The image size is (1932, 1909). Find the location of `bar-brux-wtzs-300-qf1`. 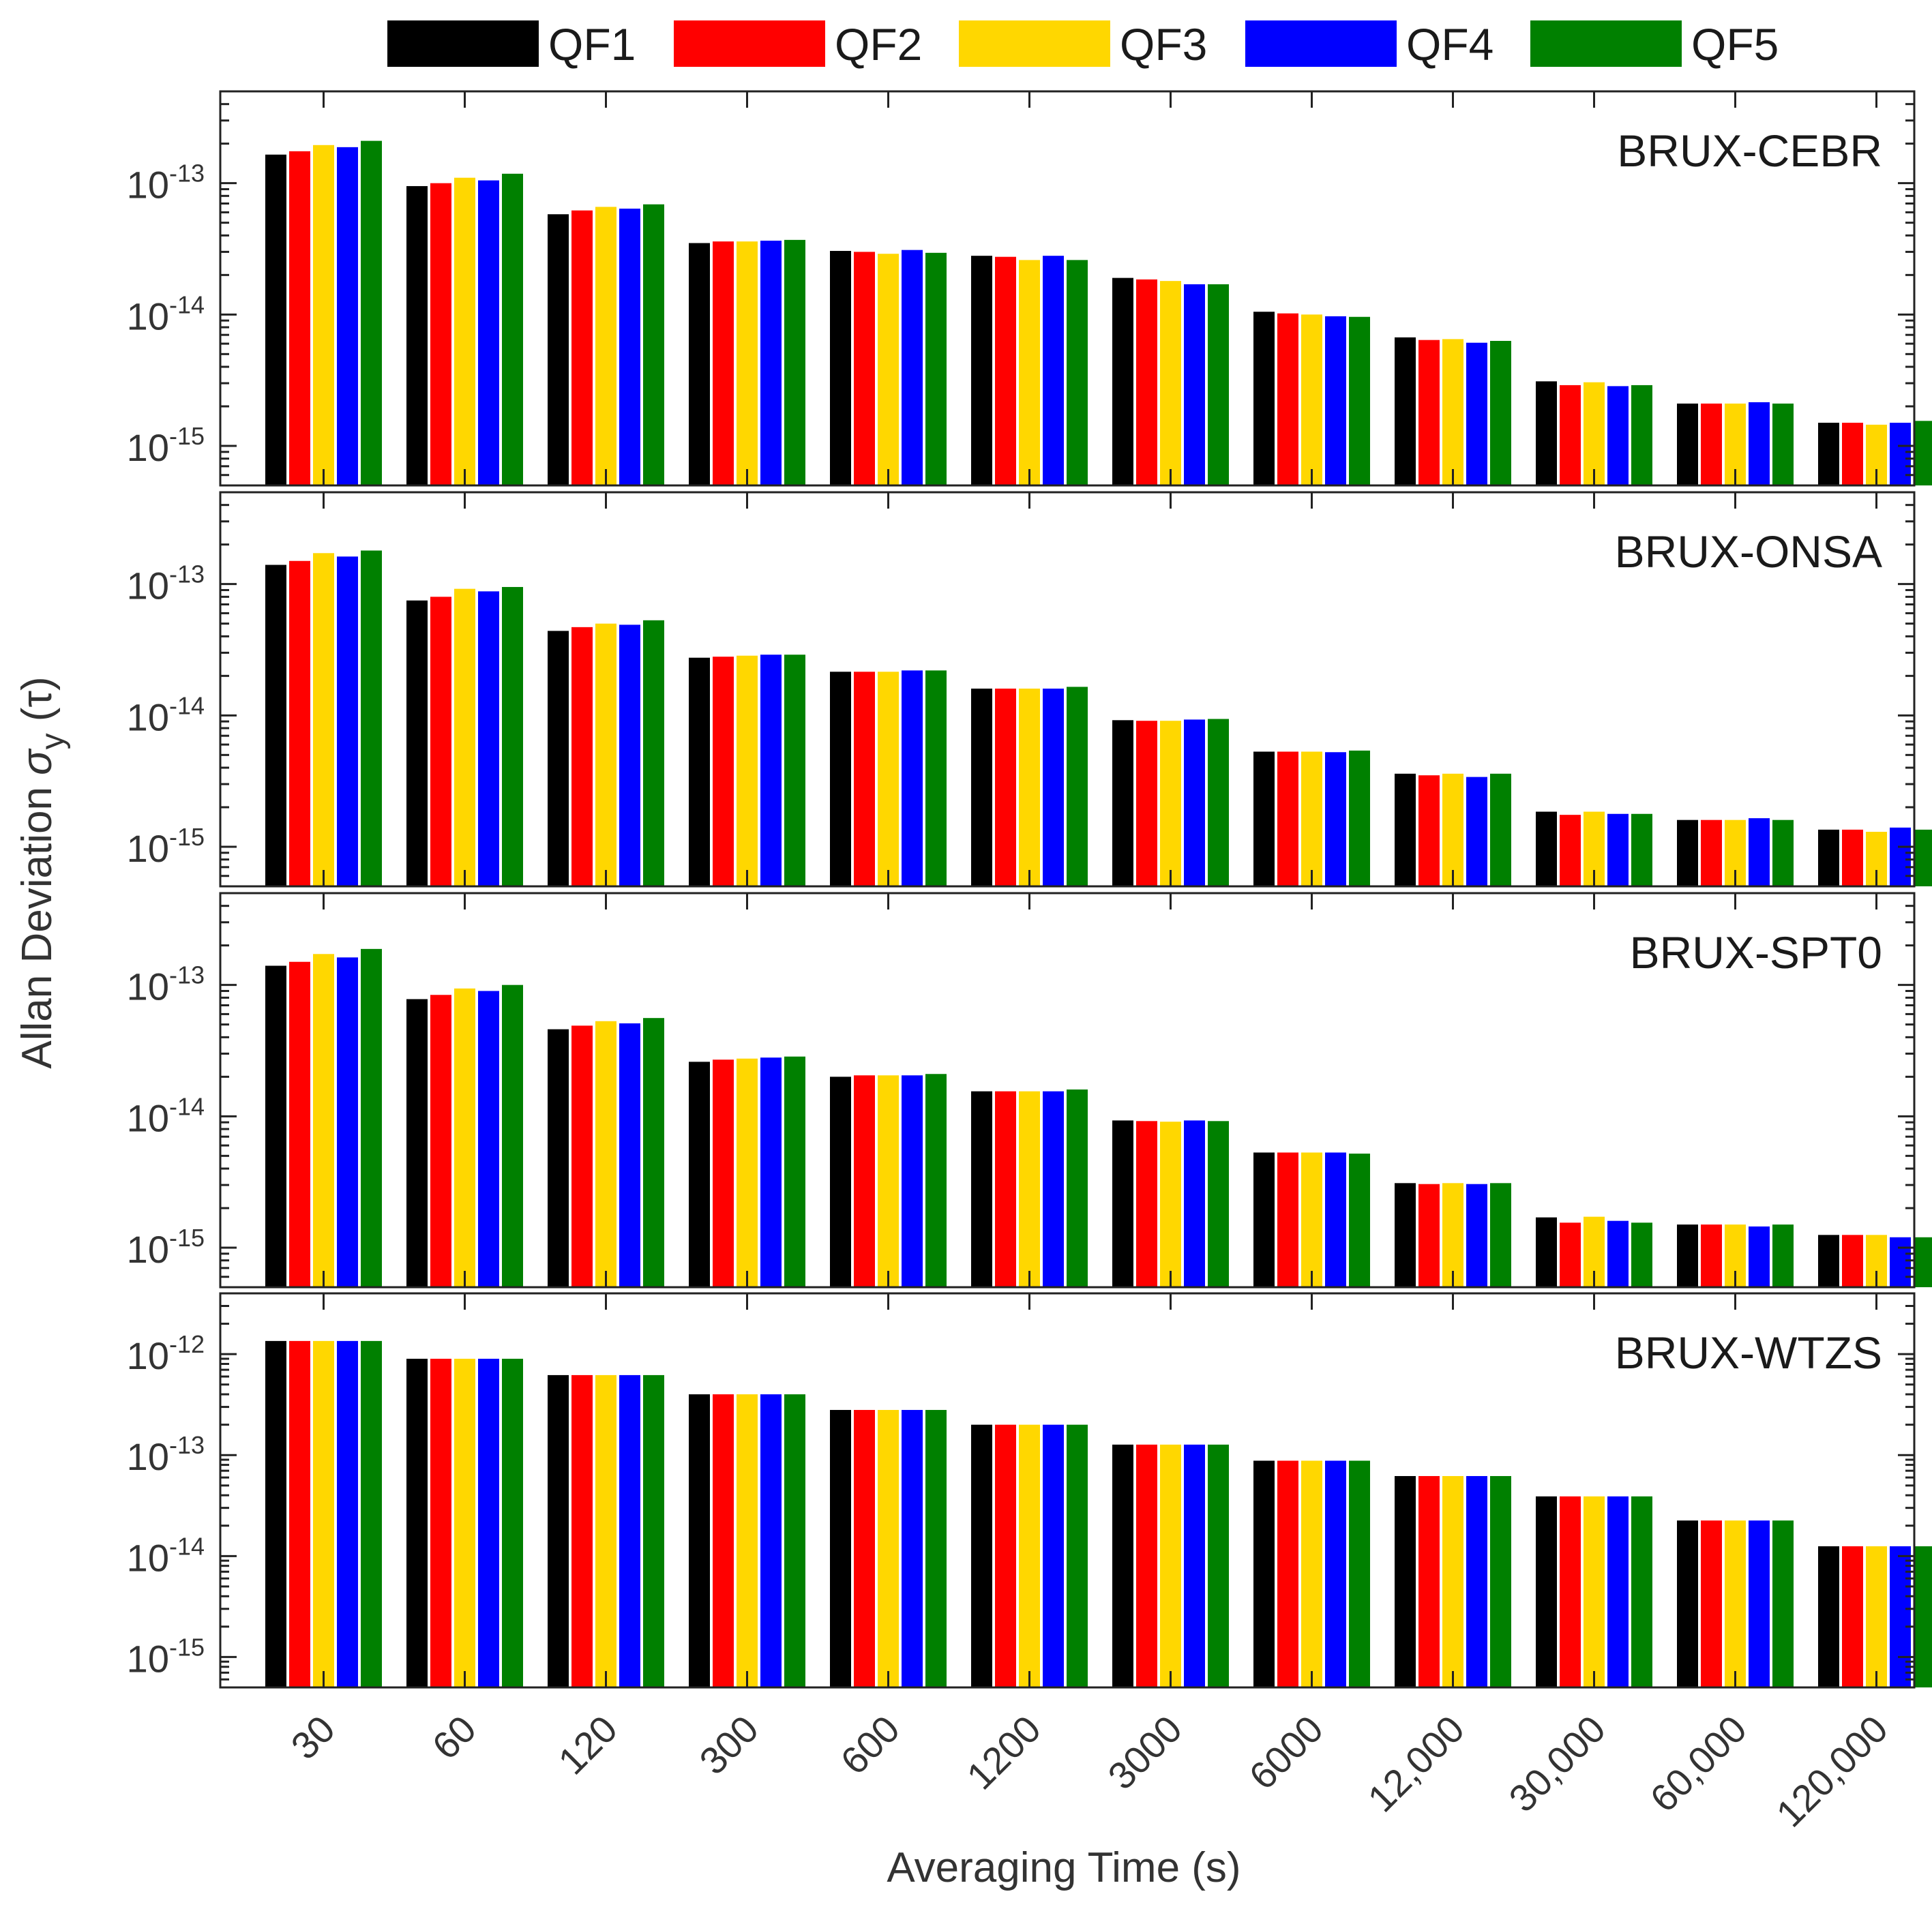

bar-brux-wtzs-300-qf1 is located at coordinates (699, 1540).